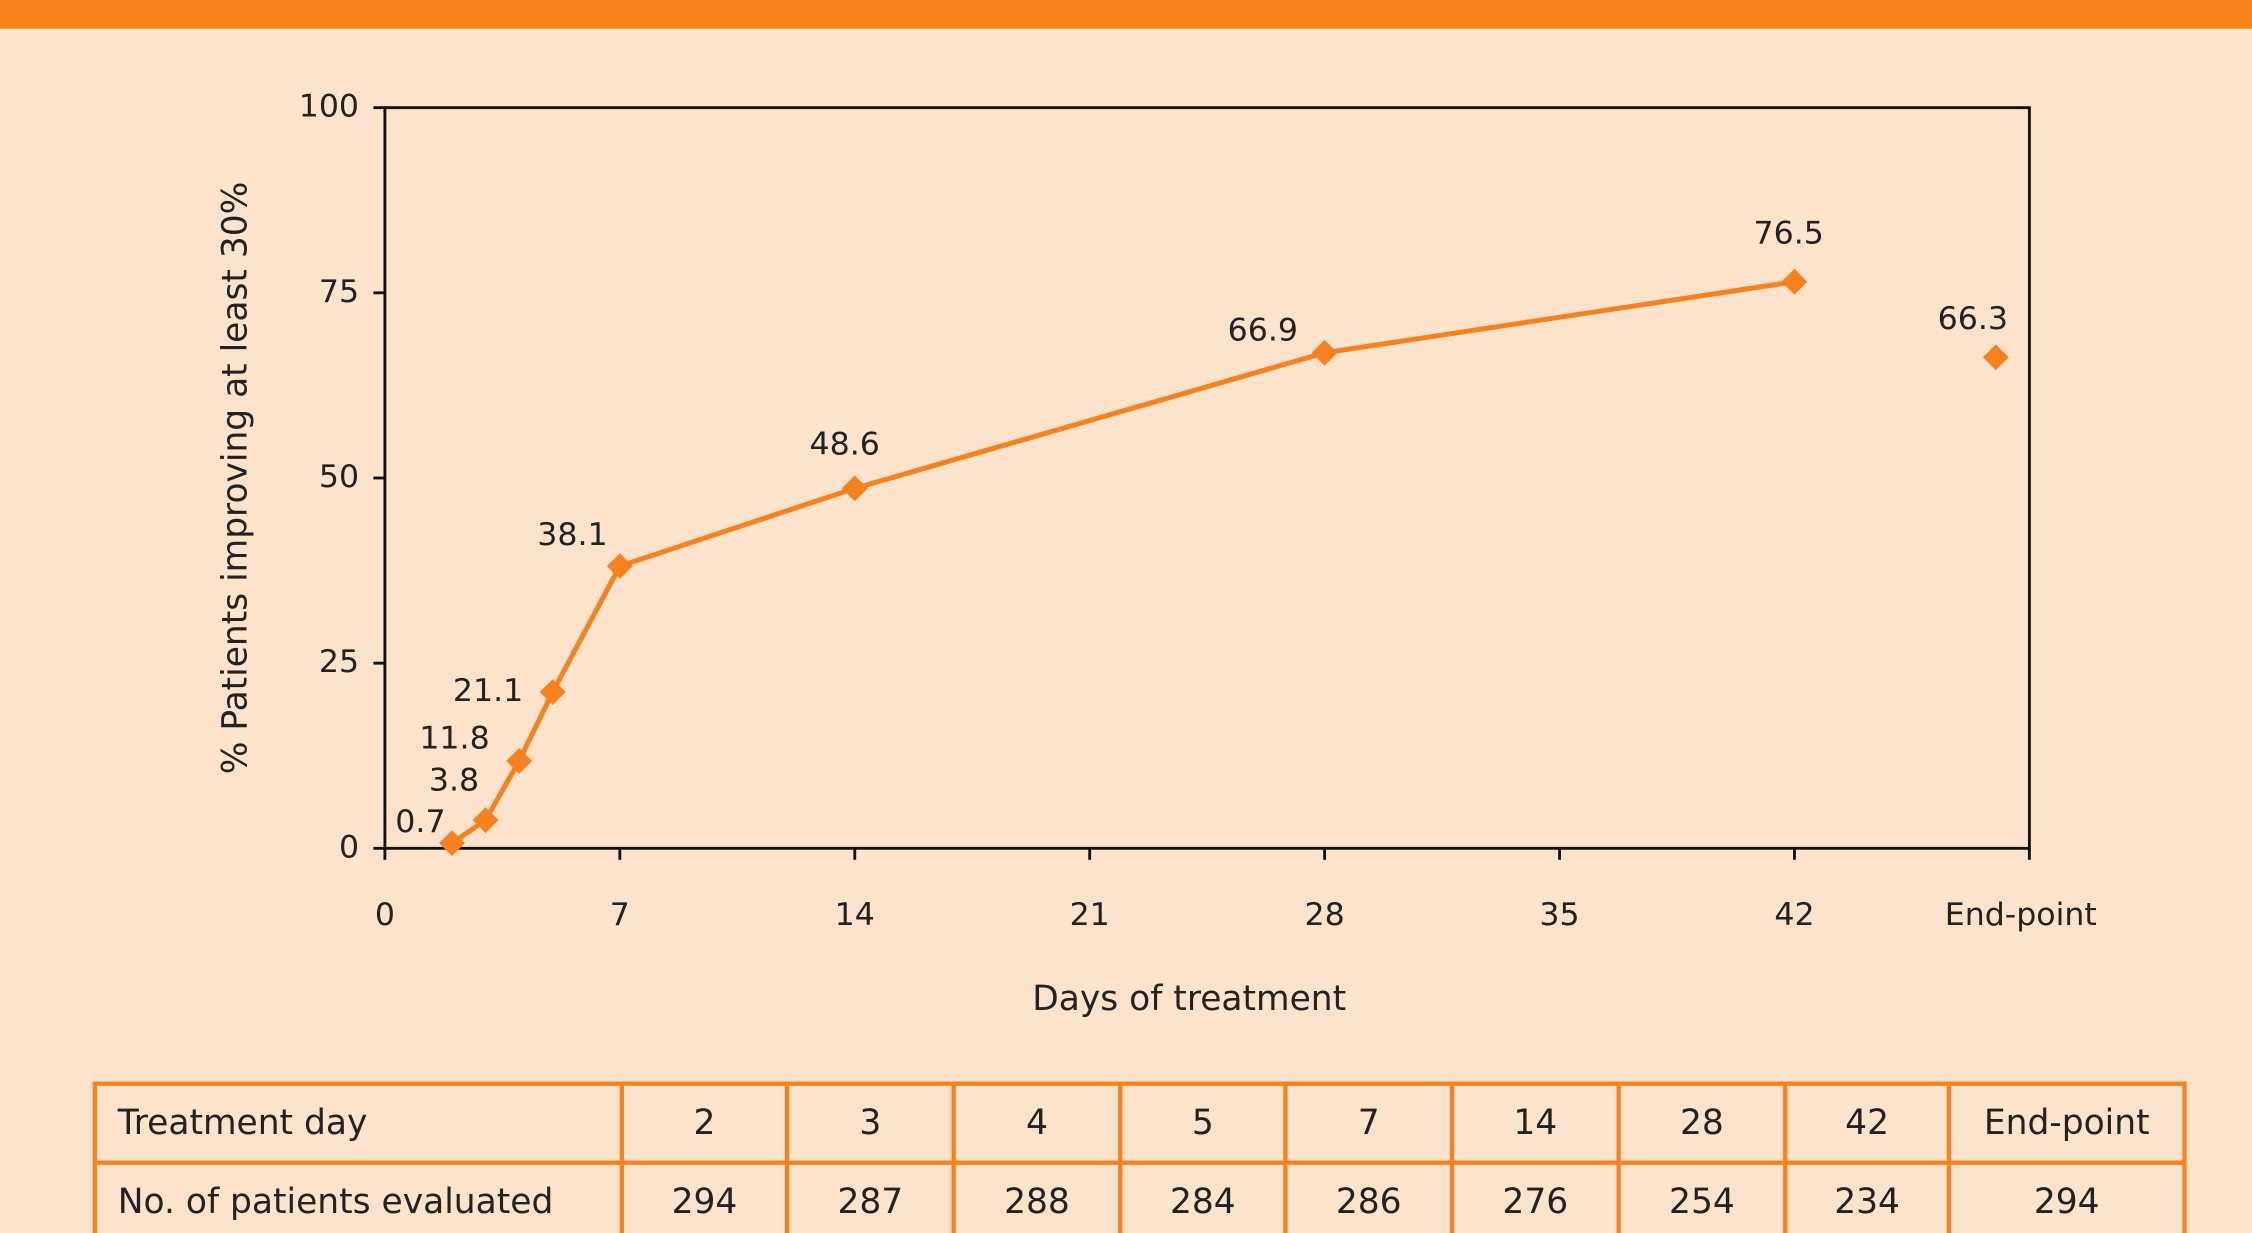 The width and height of the screenshot is (2252, 1233). What do you see at coordinates (1325, 915) in the screenshot?
I see `x-tick-label: 28` at bounding box center [1325, 915].